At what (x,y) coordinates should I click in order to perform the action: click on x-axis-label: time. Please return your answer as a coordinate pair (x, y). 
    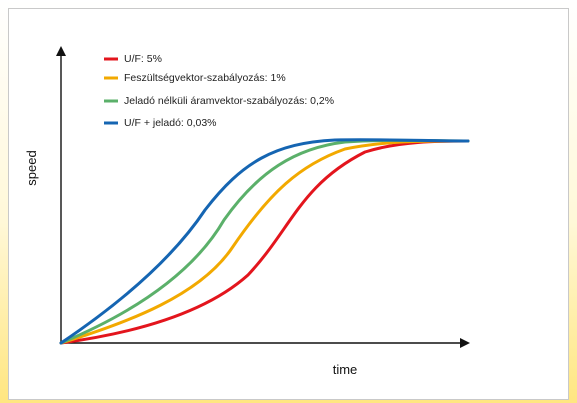
    Looking at the image, I should click on (345, 369).